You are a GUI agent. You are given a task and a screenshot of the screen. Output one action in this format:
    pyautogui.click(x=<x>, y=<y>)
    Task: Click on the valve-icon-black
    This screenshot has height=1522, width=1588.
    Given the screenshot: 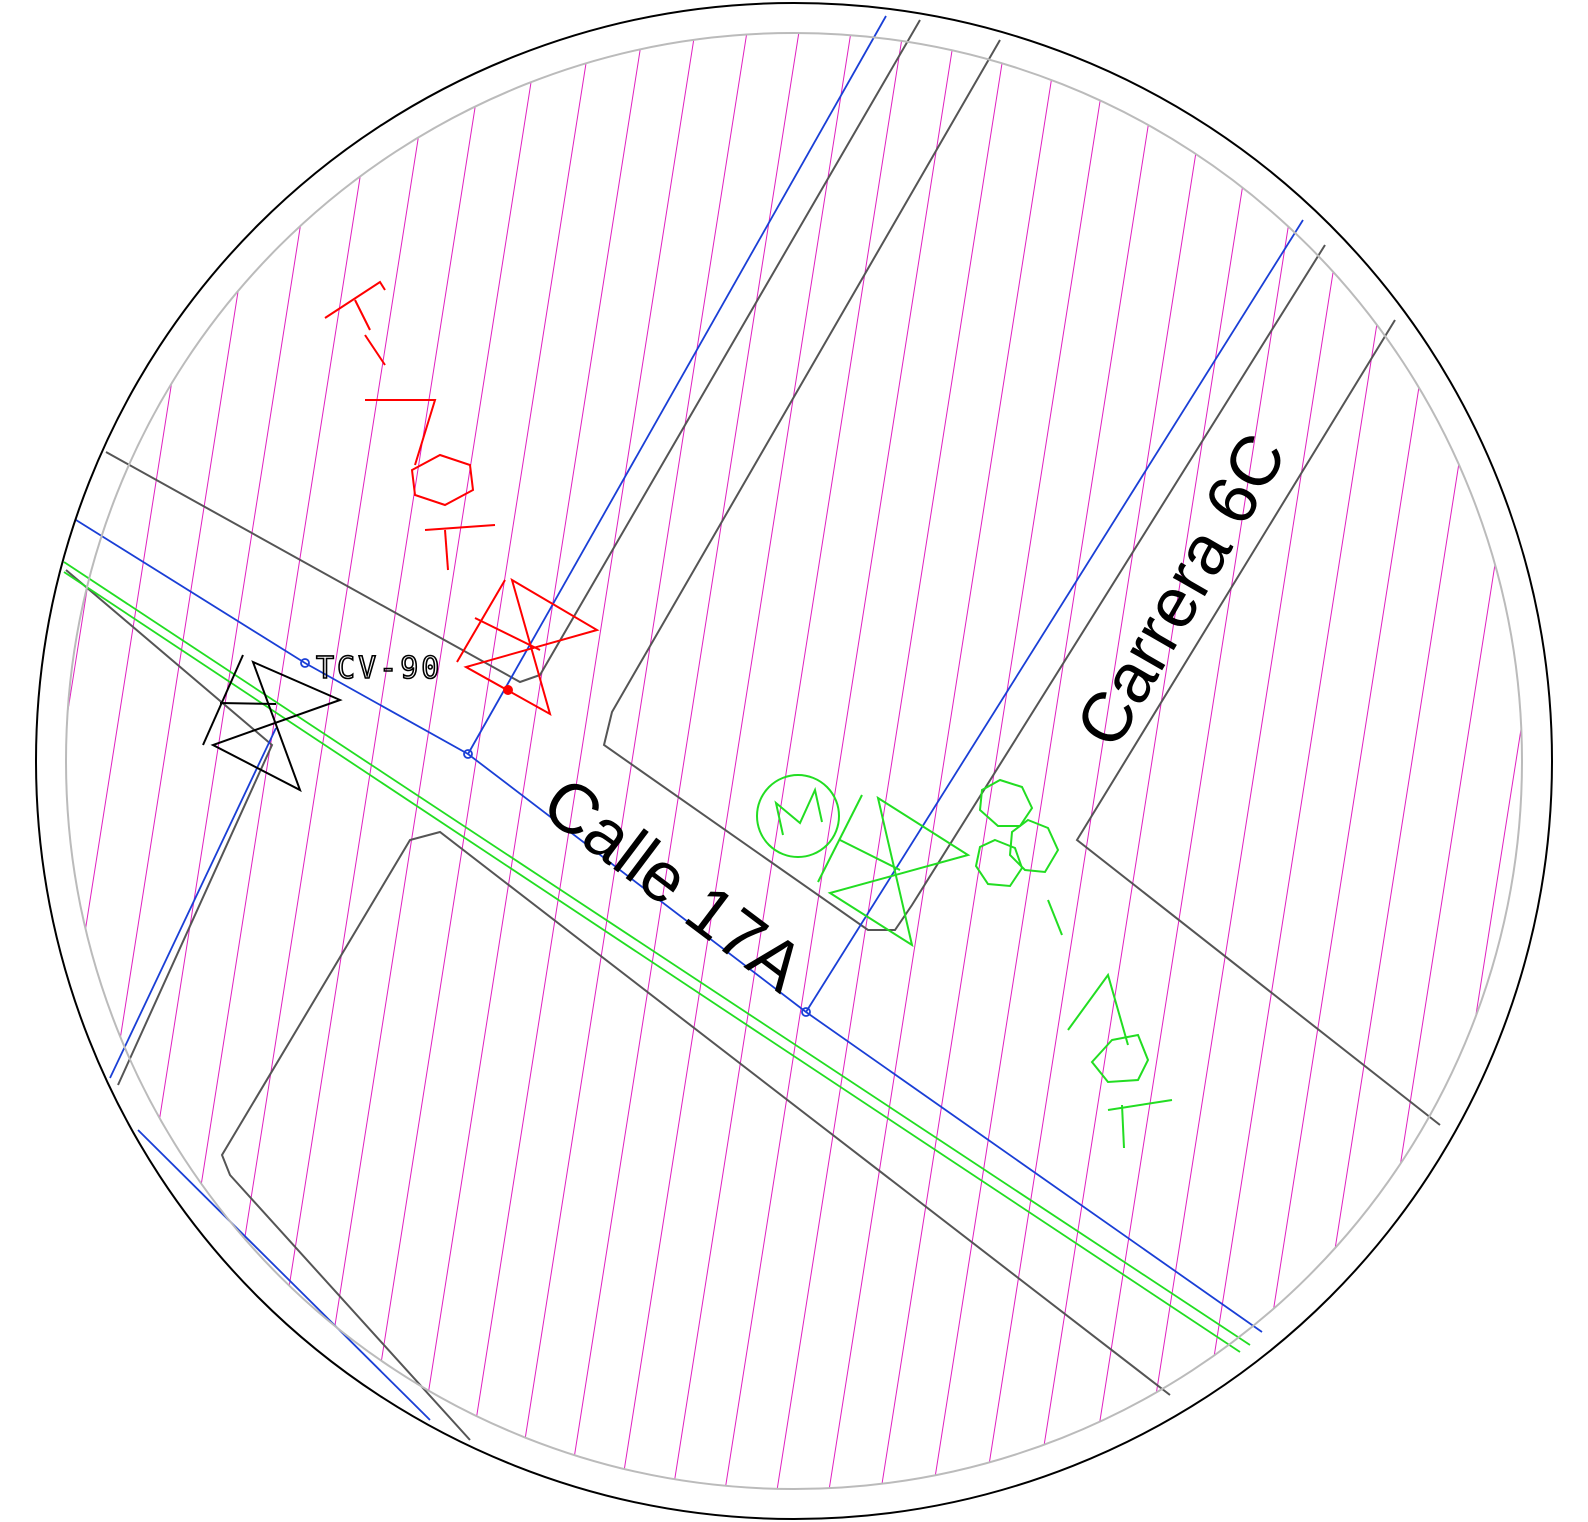 What is the action you would take?
    pyautogui.click(x=272, y=723)
    